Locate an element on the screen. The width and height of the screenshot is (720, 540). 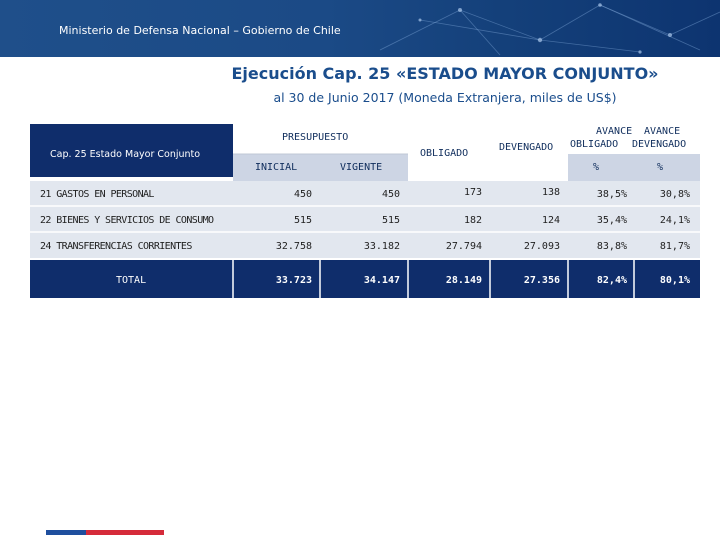
pct-header-bg is located at coordinates (634, 167).